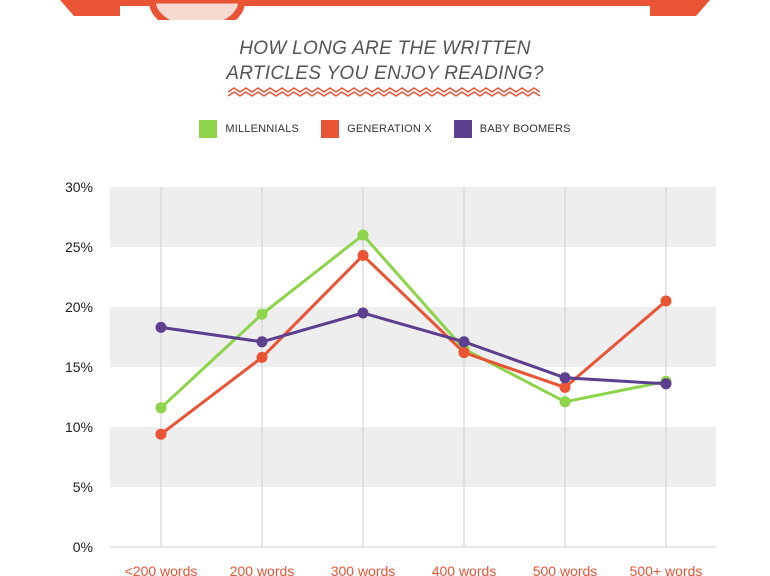 The image size is (770, 576). I want to click on legend-label-millennials: MILLENNIALS, so click(262, 129).